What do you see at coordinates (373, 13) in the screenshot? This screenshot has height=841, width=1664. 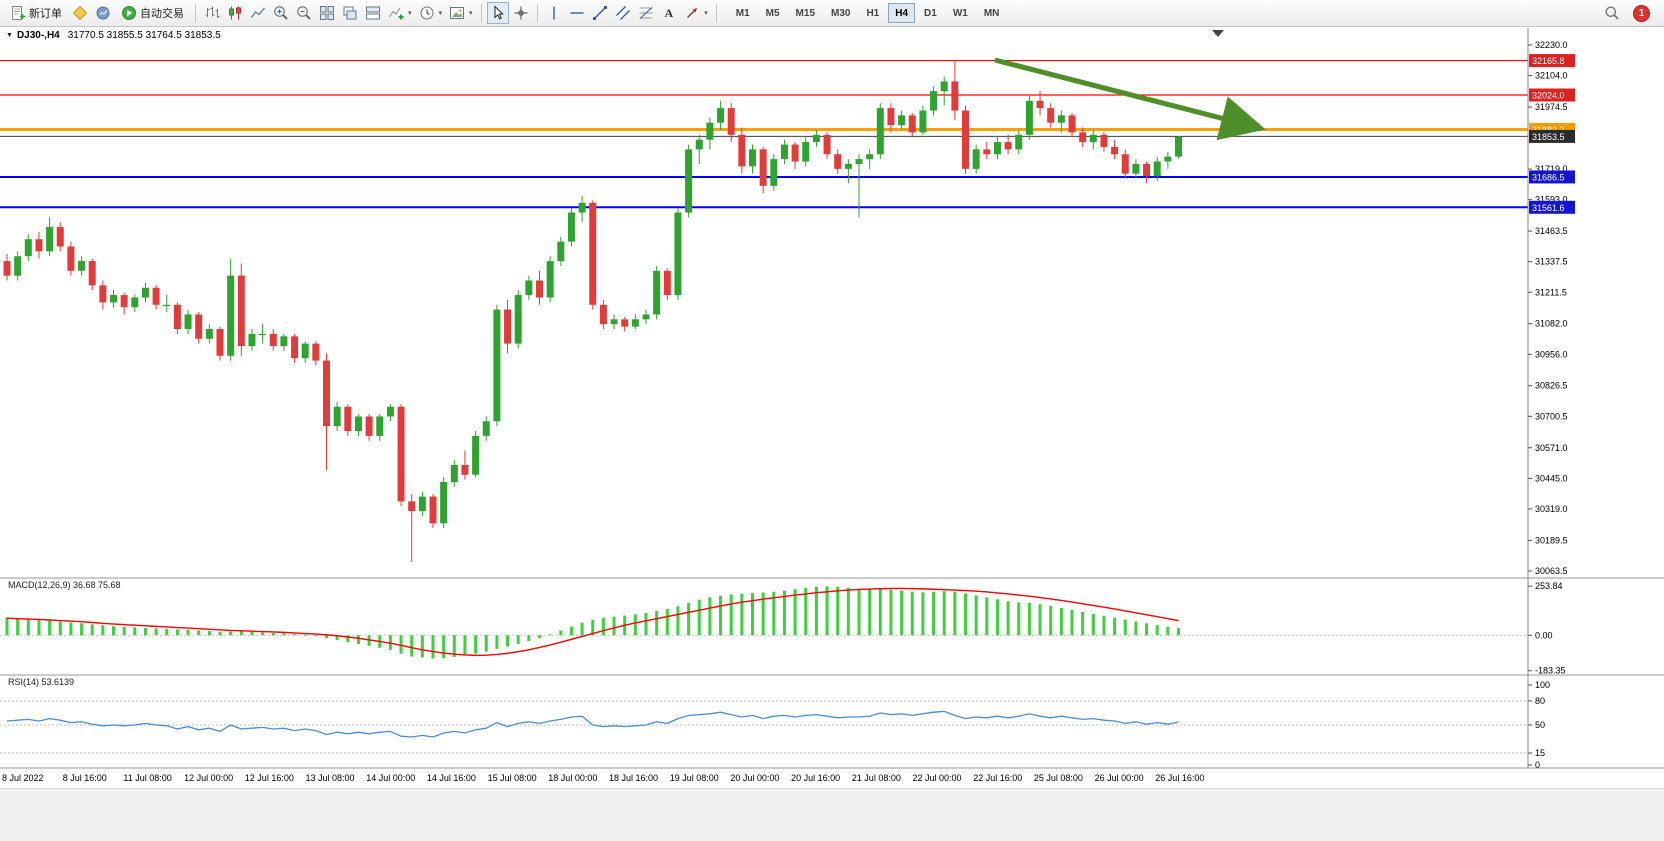 I see `split-windows-button` at bounding box center [373, 13].